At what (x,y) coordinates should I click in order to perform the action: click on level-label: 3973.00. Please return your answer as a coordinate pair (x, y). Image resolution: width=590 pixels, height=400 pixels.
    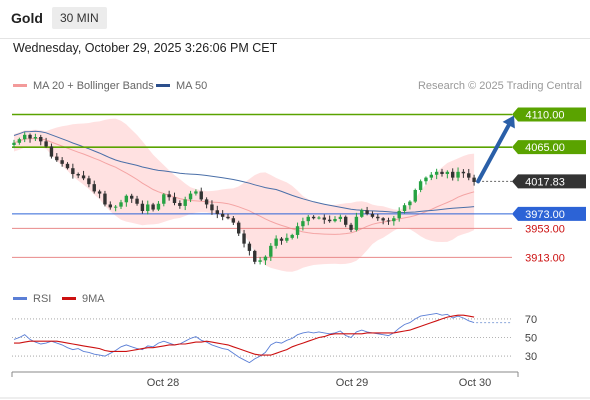
    Looking at the image, I should click on (545, 215).